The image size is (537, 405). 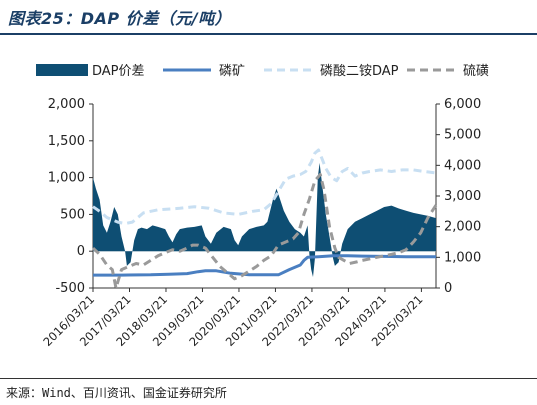 What do you see at coordinates (268, 378) in the screenshot?
I see `footer-divider` at bounding box center [268, 378].